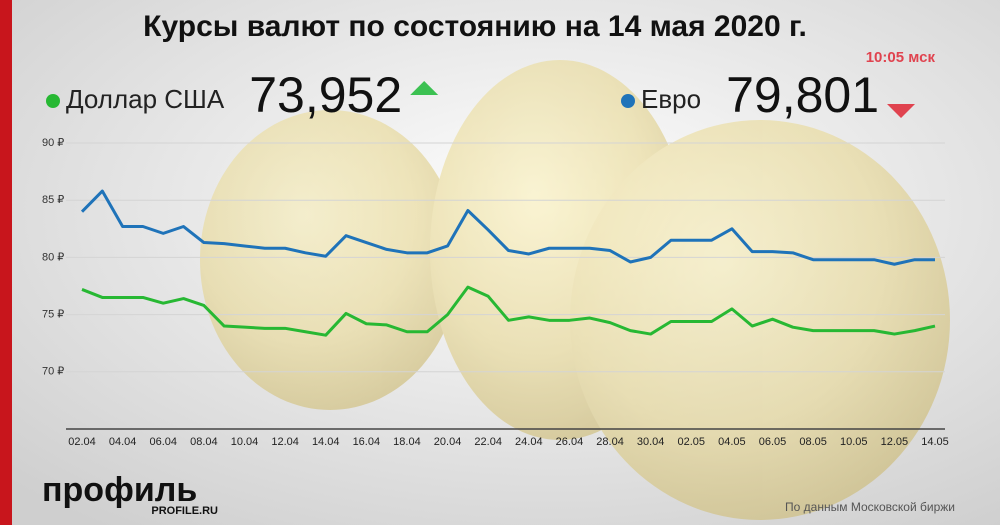 The width and height of the screenshot is (1000, 525). What do you see at coordinates (802, 95) in the screenshot?
I see `current-rate: 79,801` at bounding box center [802, 95].